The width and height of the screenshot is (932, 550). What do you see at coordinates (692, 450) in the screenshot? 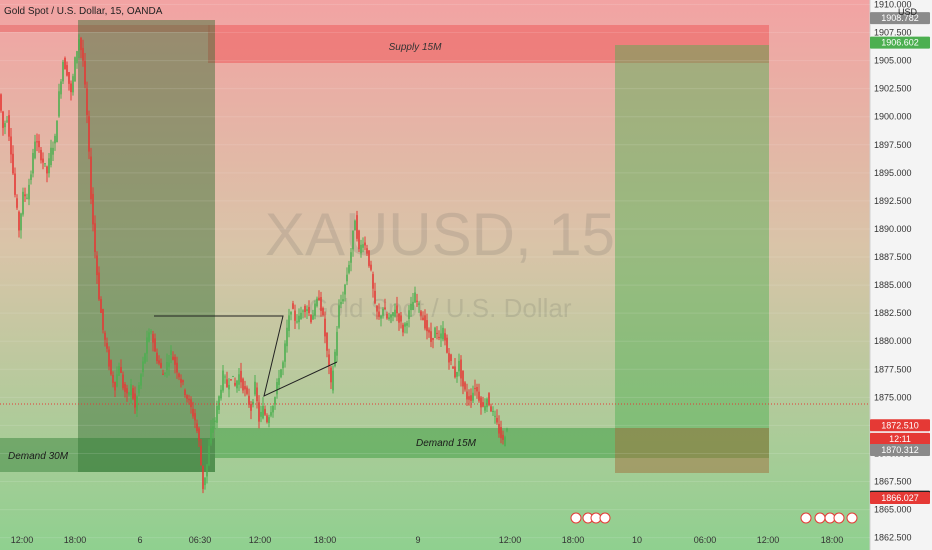
I see `projection-zone-brown` at bounding box center [692, 450].